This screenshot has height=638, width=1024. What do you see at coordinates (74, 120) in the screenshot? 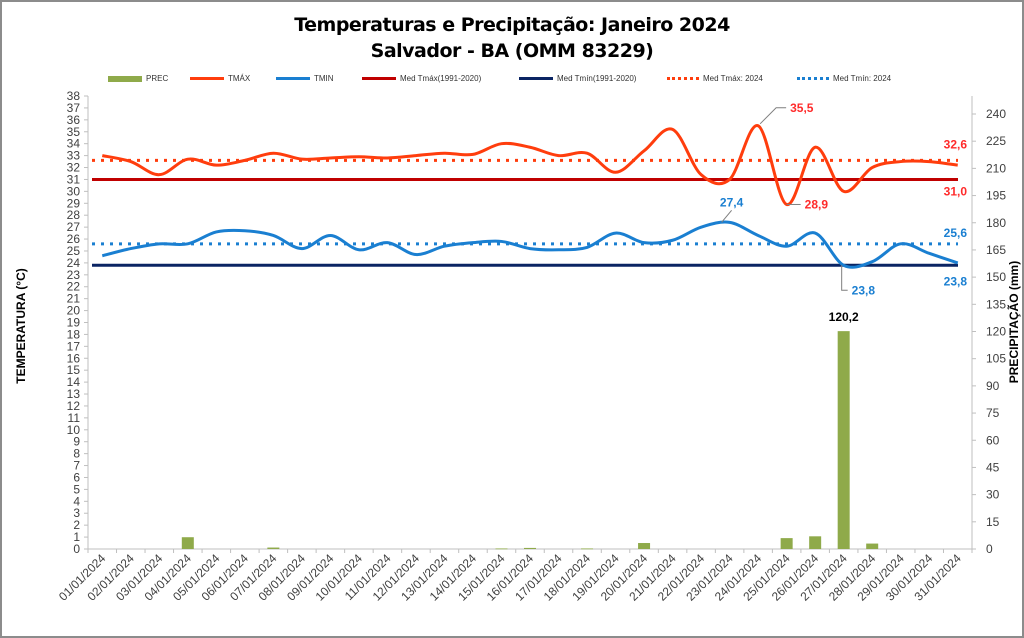
I see `y-tick-label-left: 36` at bounding box center [74, 120].